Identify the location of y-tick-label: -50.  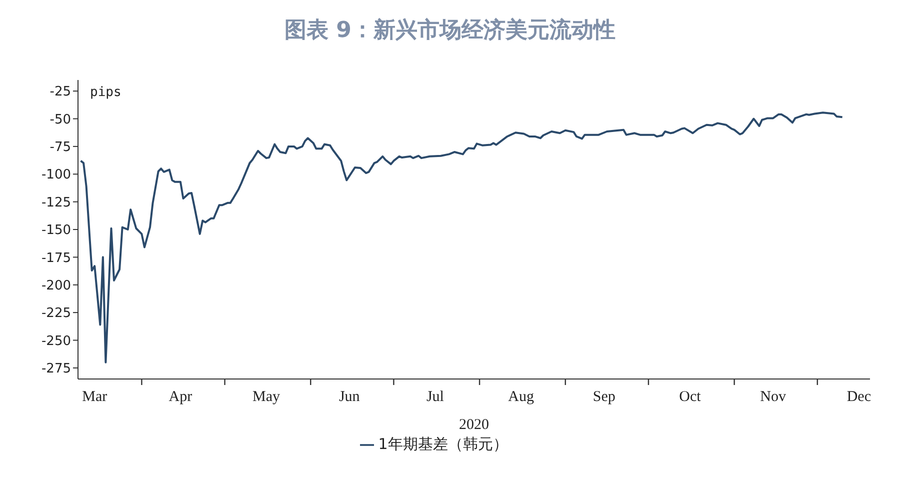
(60, 120).